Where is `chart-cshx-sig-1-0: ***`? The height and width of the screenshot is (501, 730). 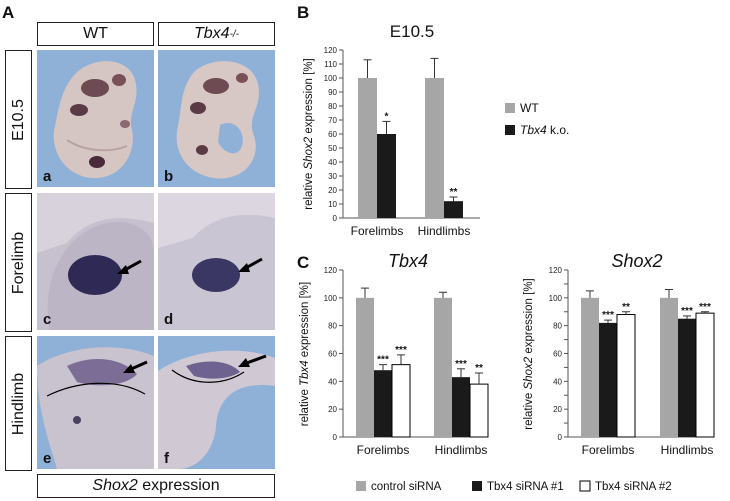 chart-cshx-sig-1-0: *** is located at coordinates (608, 315).